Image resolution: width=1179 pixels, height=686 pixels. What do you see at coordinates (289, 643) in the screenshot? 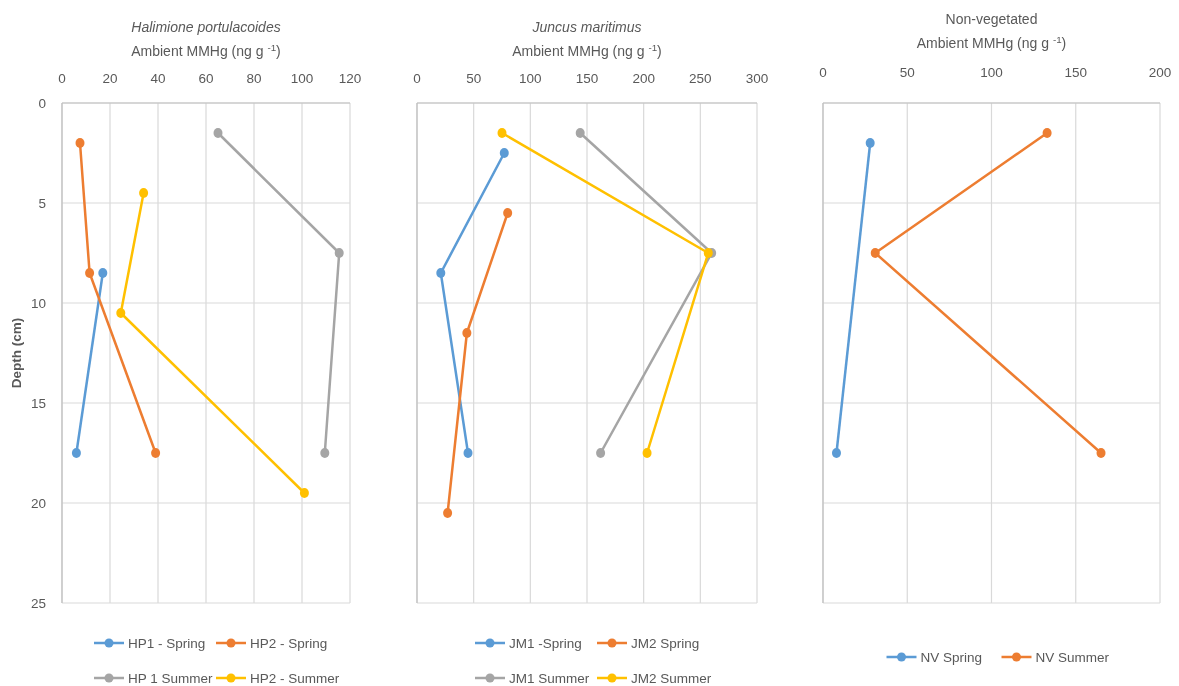
I see `legend-label: HP2 - Spring` at bounding box center [289, 643].